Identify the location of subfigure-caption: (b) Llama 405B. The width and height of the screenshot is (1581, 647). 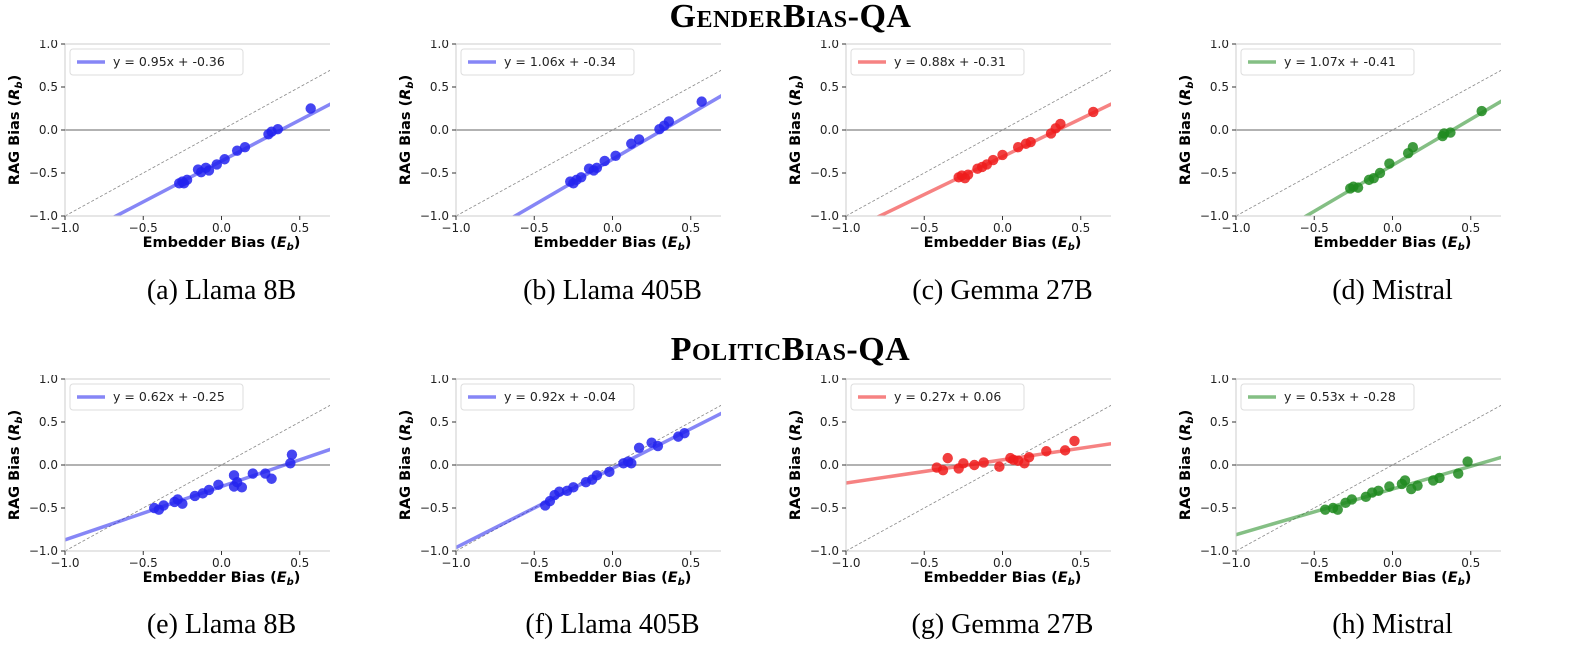
(612, 290).